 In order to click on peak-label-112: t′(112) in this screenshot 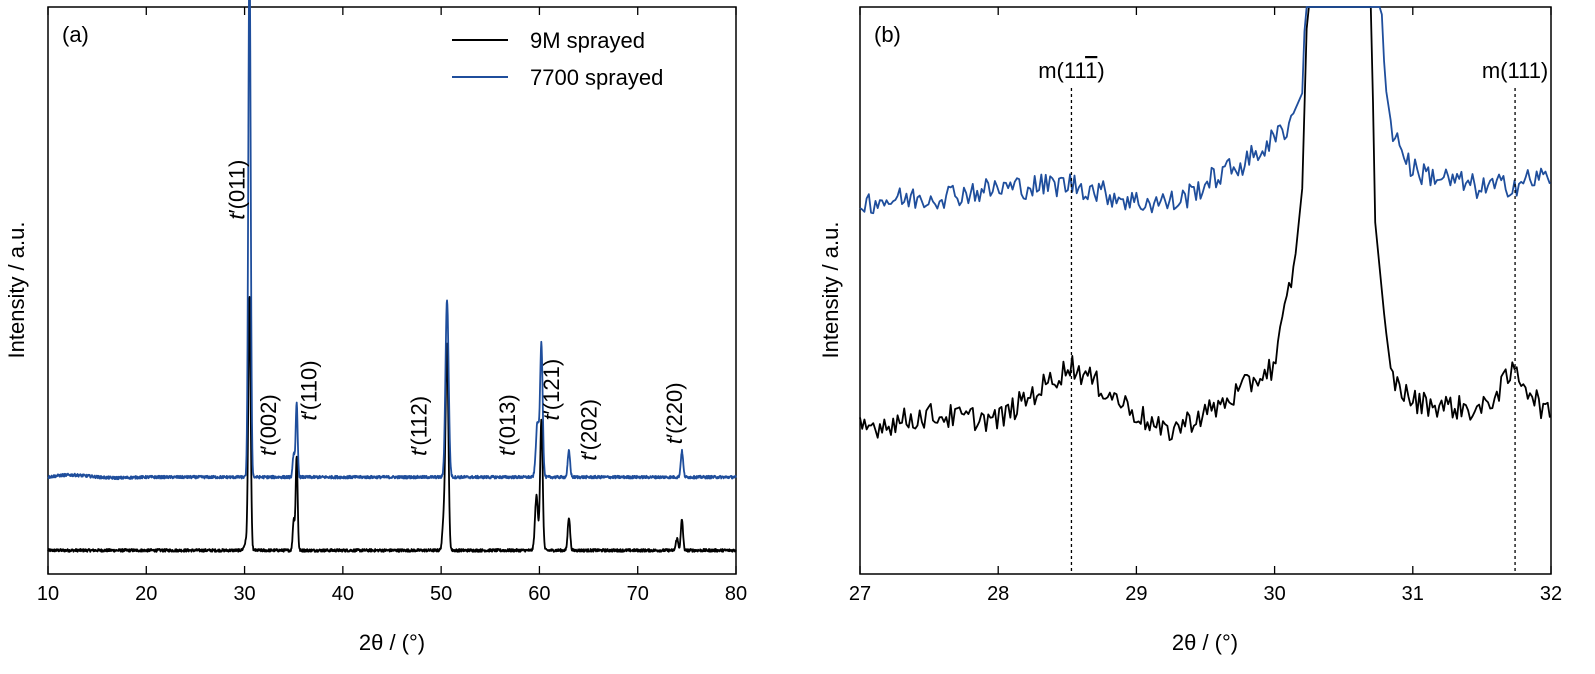, I will do `click(418, 426)`.